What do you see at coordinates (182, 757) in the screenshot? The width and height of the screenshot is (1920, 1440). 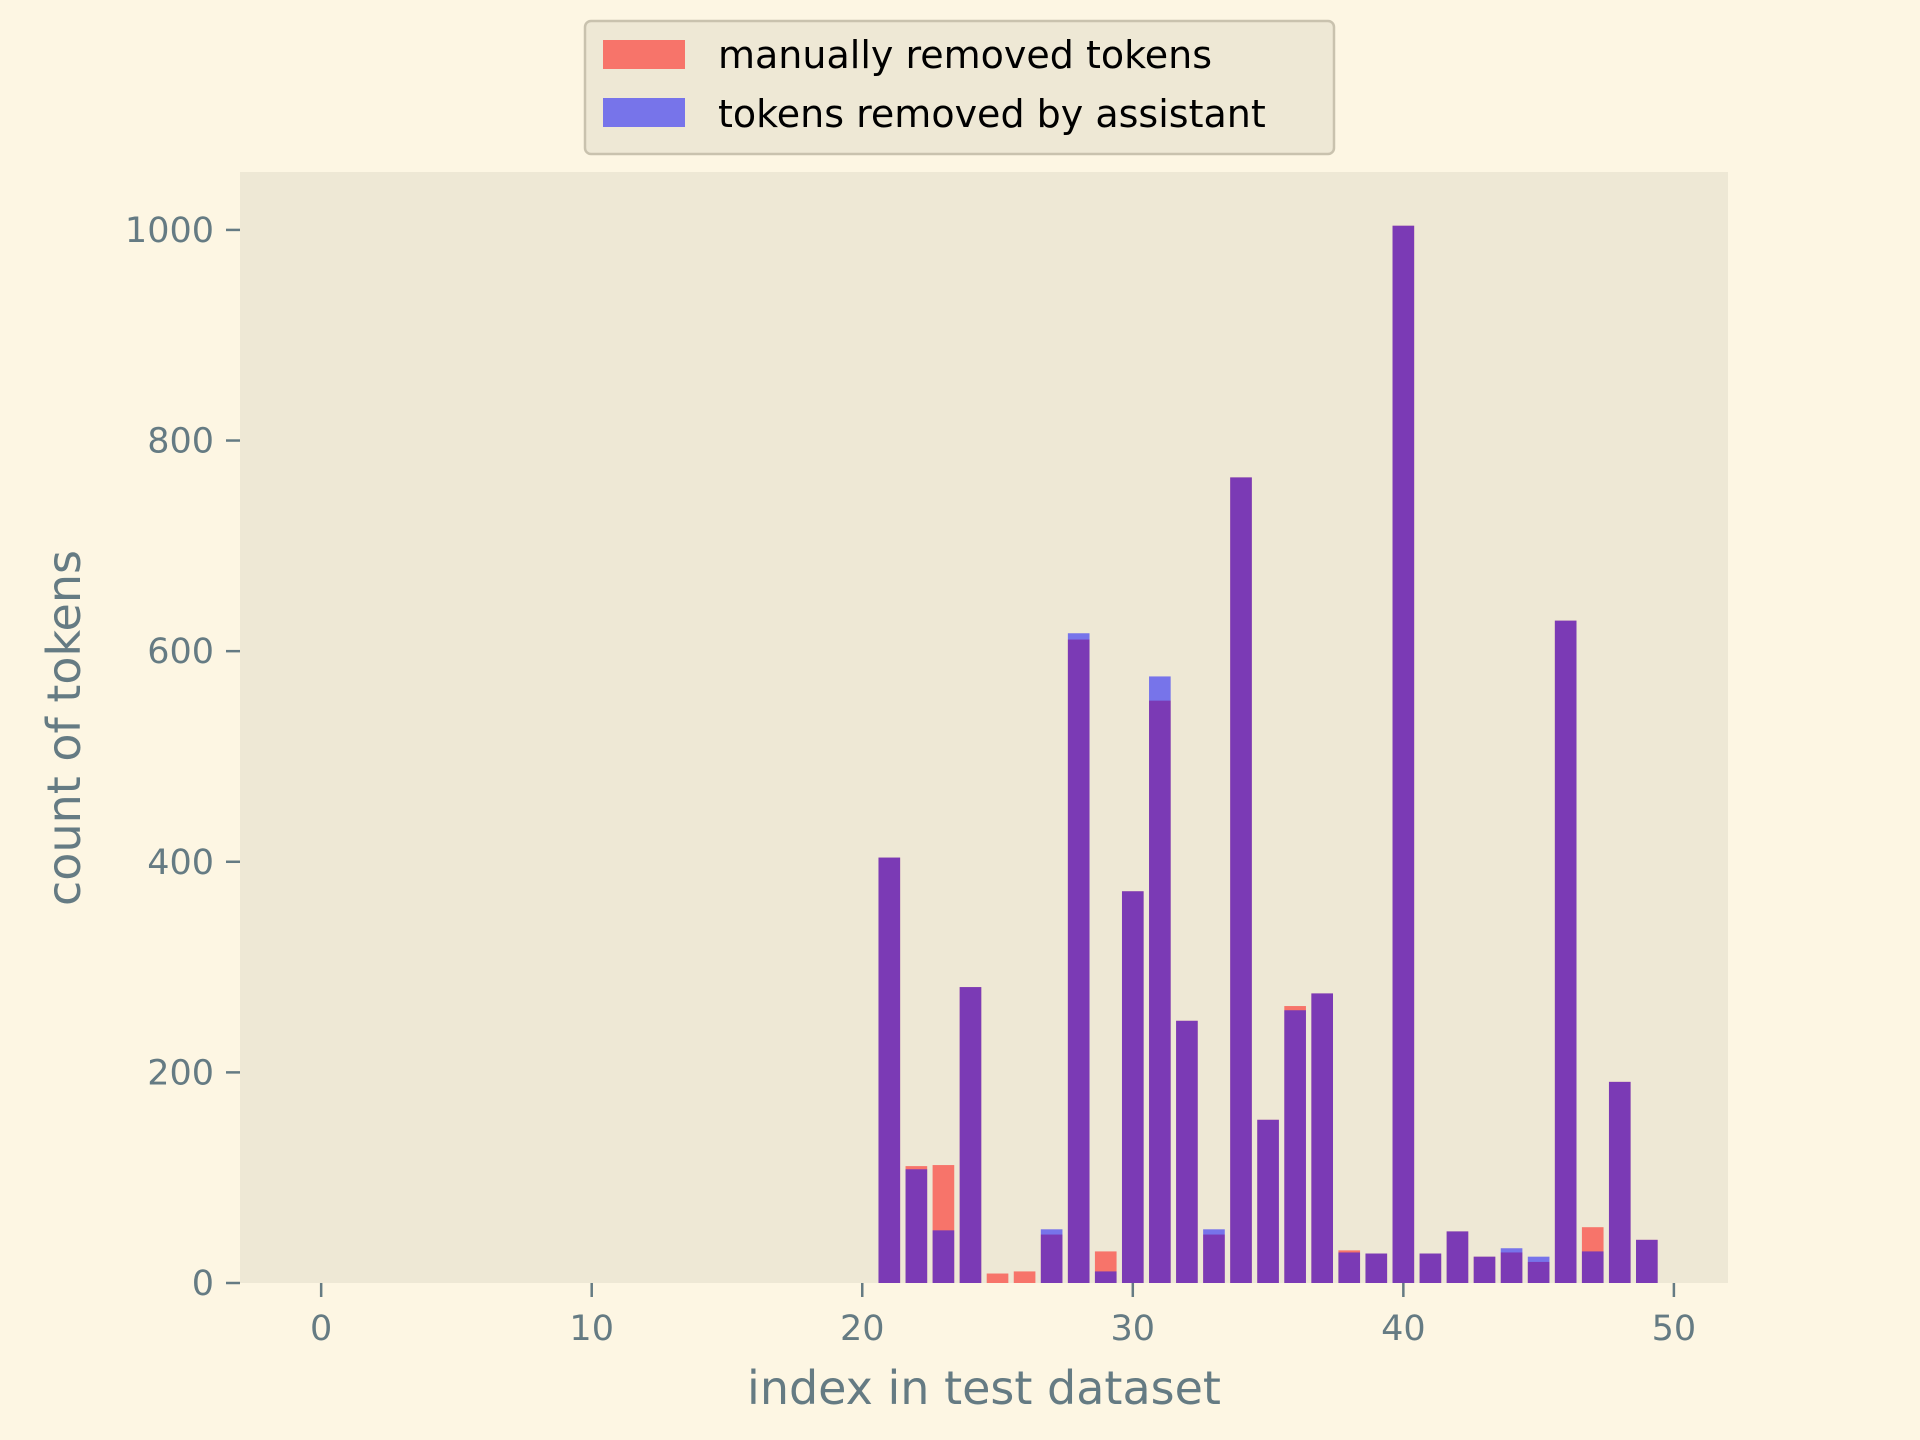 I see `y-axis: 0 200 400 600 800 1000` at bounding box center [182, 757].